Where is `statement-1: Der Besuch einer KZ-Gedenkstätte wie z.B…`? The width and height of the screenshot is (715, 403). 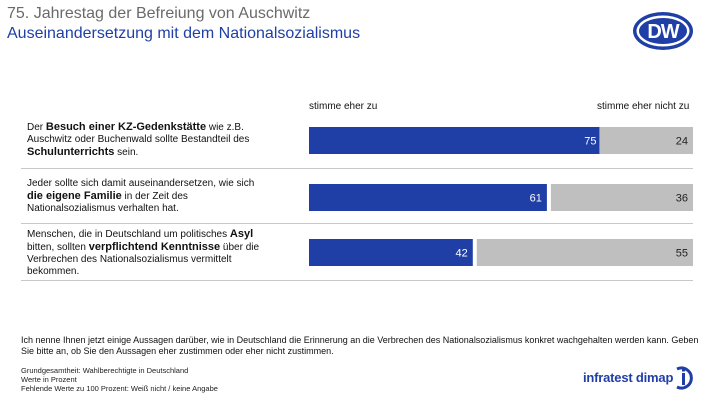
statement-1: Der Besuch einer KZ-Gedenkstätte wie z.B… is located at coordinates (147, 140).